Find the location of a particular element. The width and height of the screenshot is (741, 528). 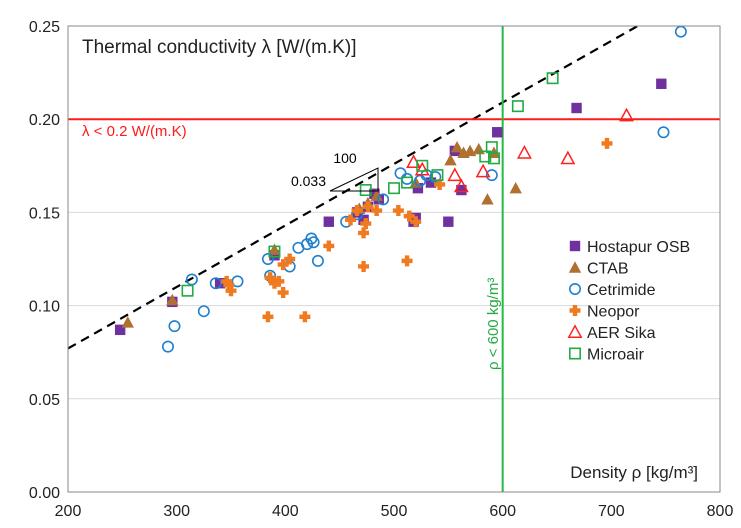

y-tick-label: 0.20 is located at coordinates (44, 120).